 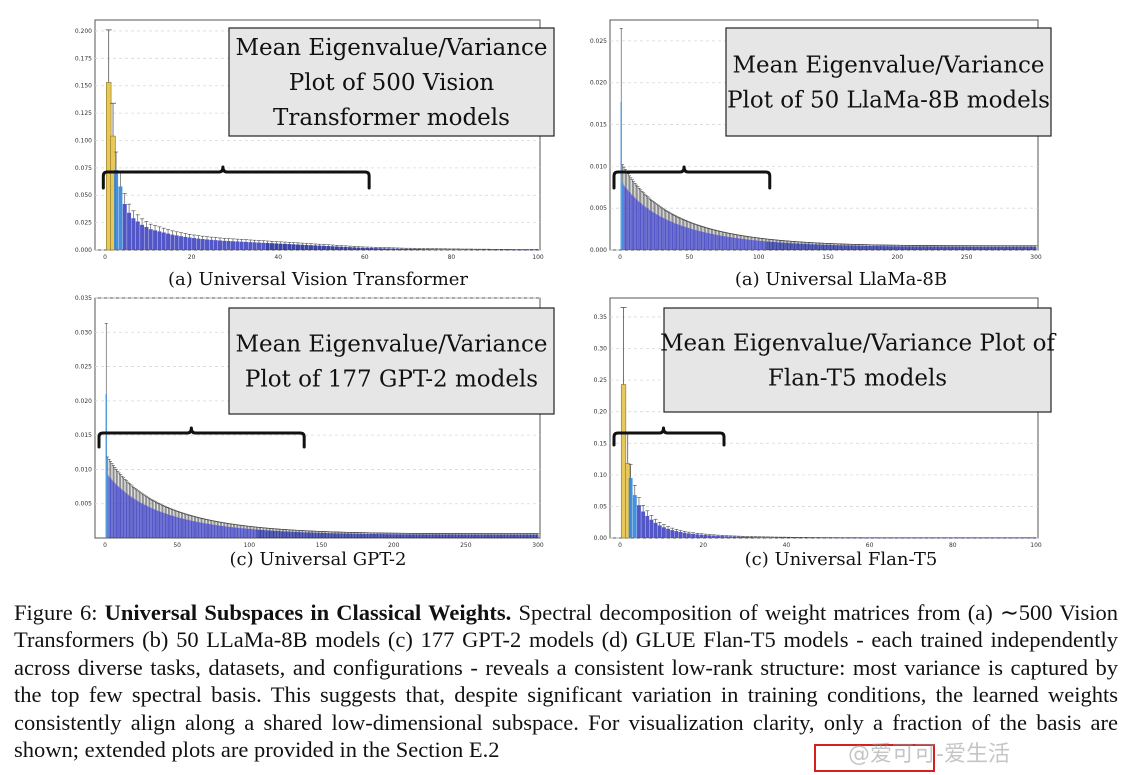 I want to click on y-tick-label: 0.175, so click(x=83, y=58).